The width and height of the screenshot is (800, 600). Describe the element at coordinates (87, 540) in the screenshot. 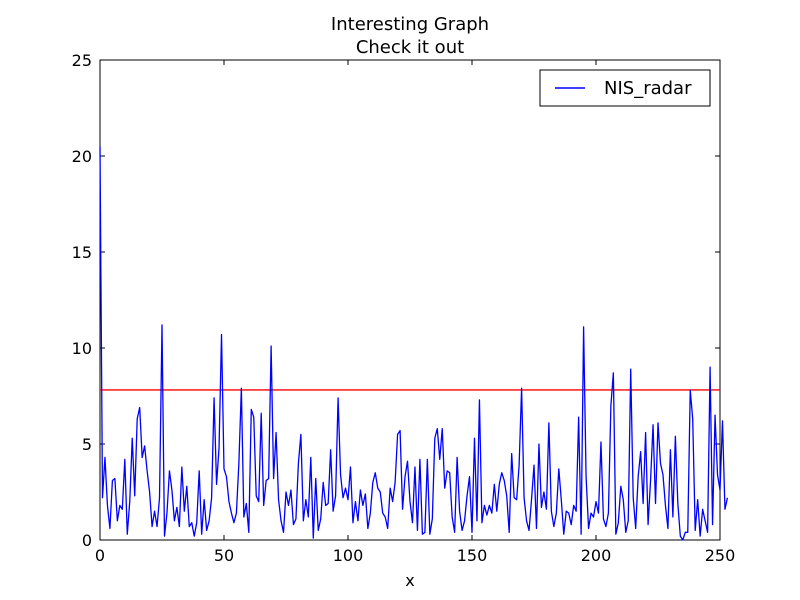

I see `y-tick-label: 0` at that location.